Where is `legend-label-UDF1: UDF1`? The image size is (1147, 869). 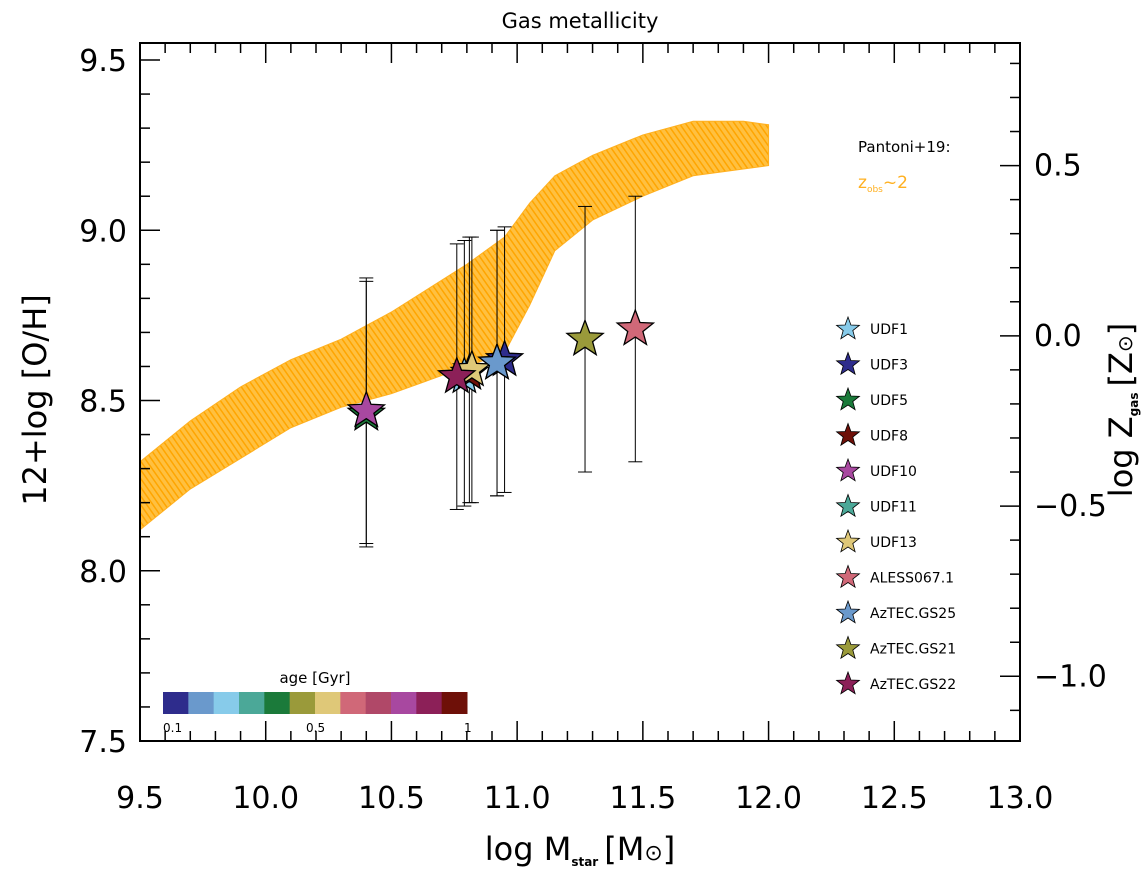
legend-label-UDF1: UDF1 is located at coordinates (889, 330).